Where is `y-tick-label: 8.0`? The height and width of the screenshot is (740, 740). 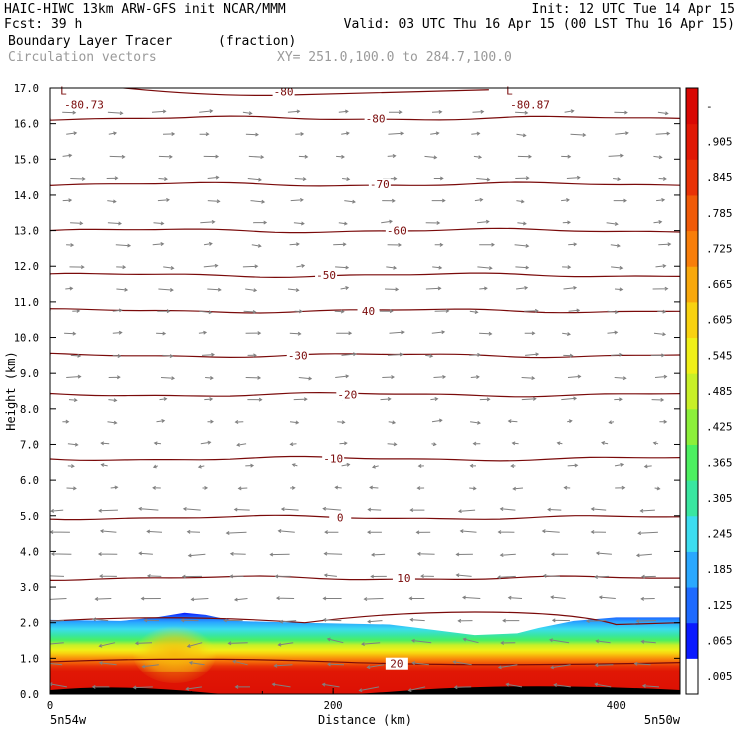
y-tick-label: 8.0 is located at coordinates (29, 410).